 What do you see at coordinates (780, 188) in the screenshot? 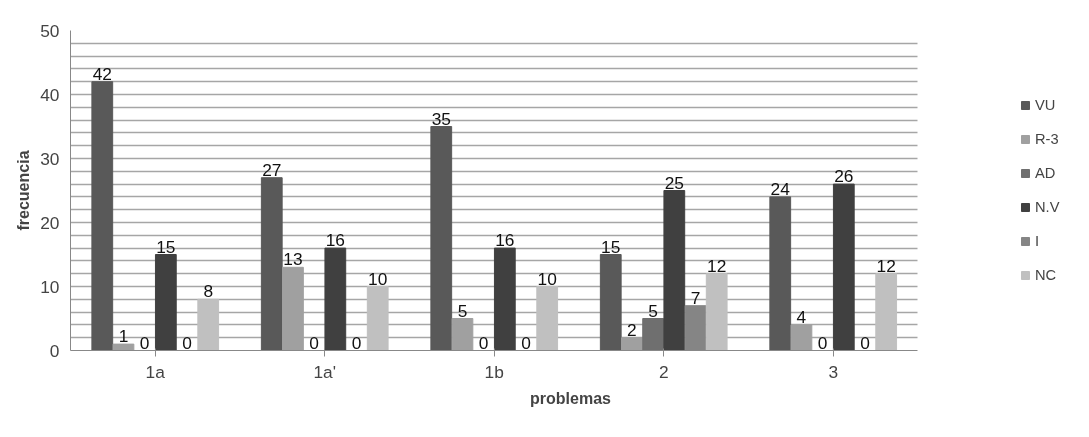
I see `data-label: 24` at bounding box center [780, 188].